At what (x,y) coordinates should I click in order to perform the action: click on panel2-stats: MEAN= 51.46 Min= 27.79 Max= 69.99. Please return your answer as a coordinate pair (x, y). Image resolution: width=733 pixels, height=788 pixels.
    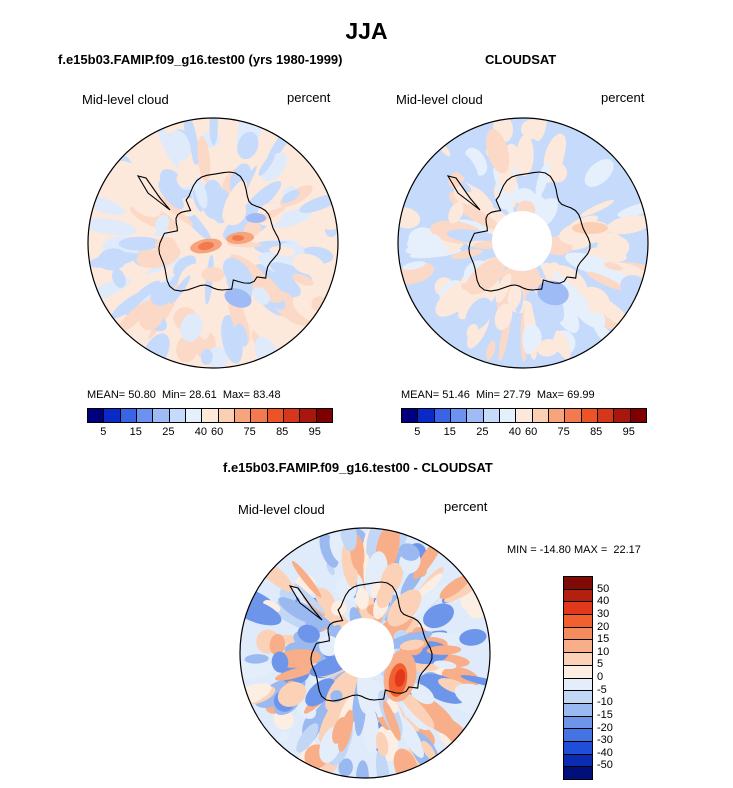
    Looking at the image, I should click on (498, 395).